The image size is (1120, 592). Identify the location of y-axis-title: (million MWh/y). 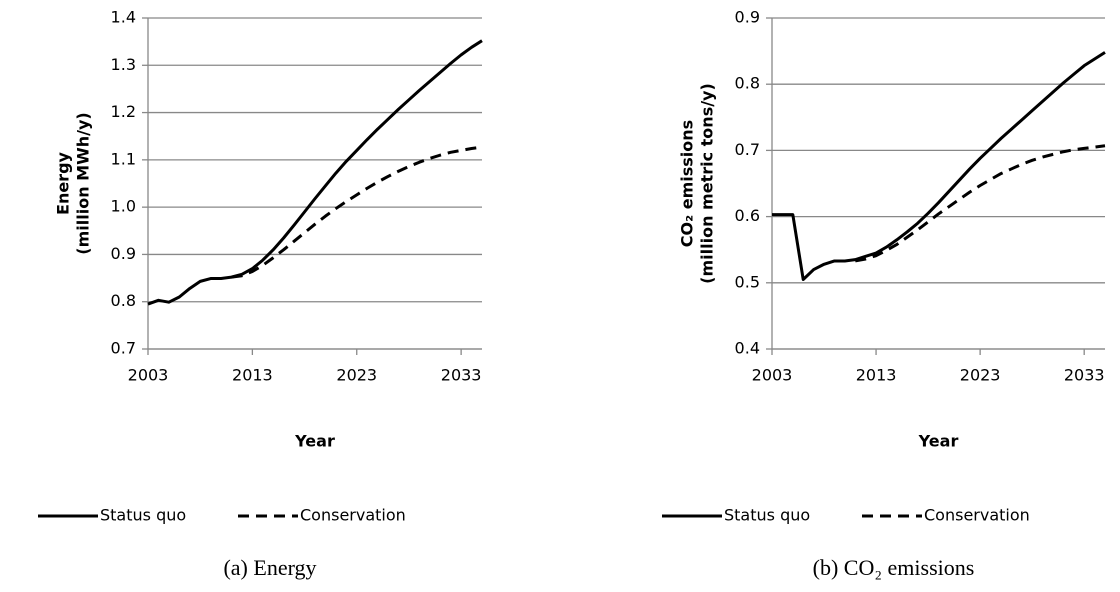
(83, 183).